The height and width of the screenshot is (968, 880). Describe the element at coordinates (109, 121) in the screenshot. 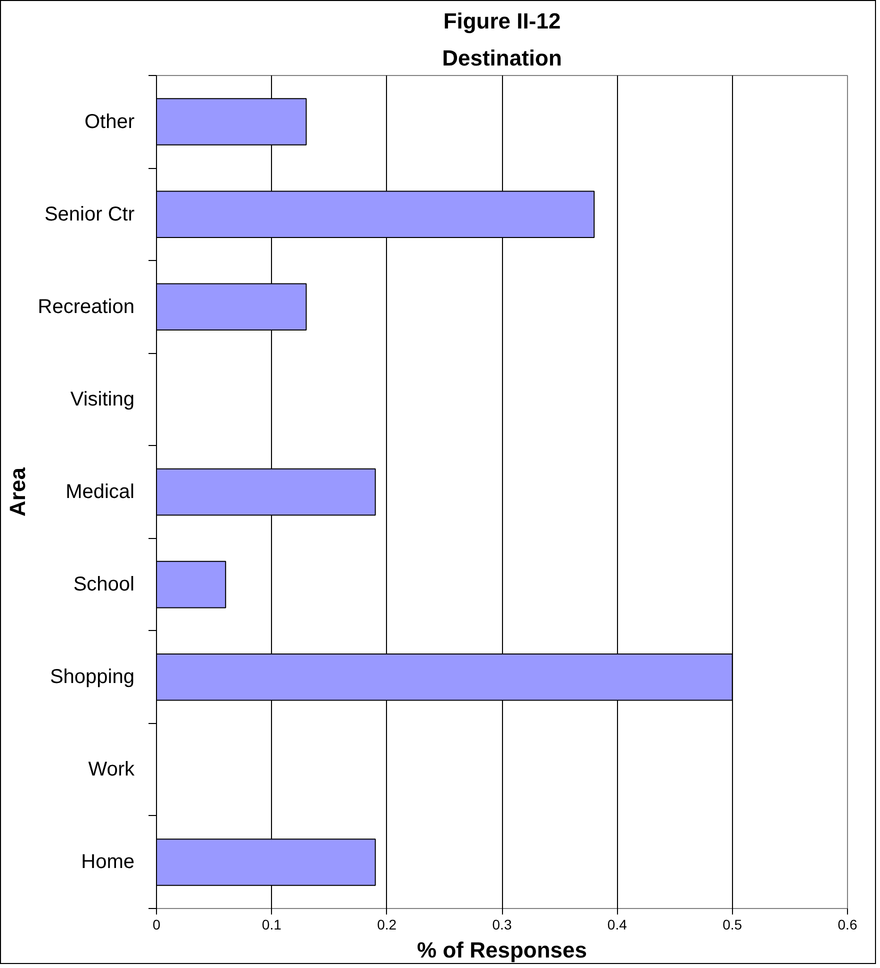

I see `y-tick-label: Other` at that location.